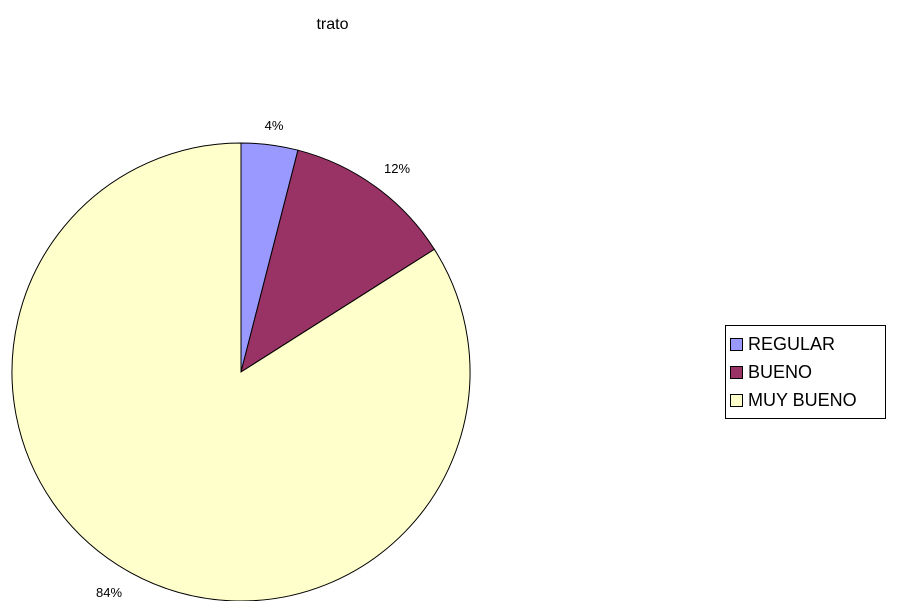  I want to click on legend-item-regular: REGULAR, so click(805, 344).